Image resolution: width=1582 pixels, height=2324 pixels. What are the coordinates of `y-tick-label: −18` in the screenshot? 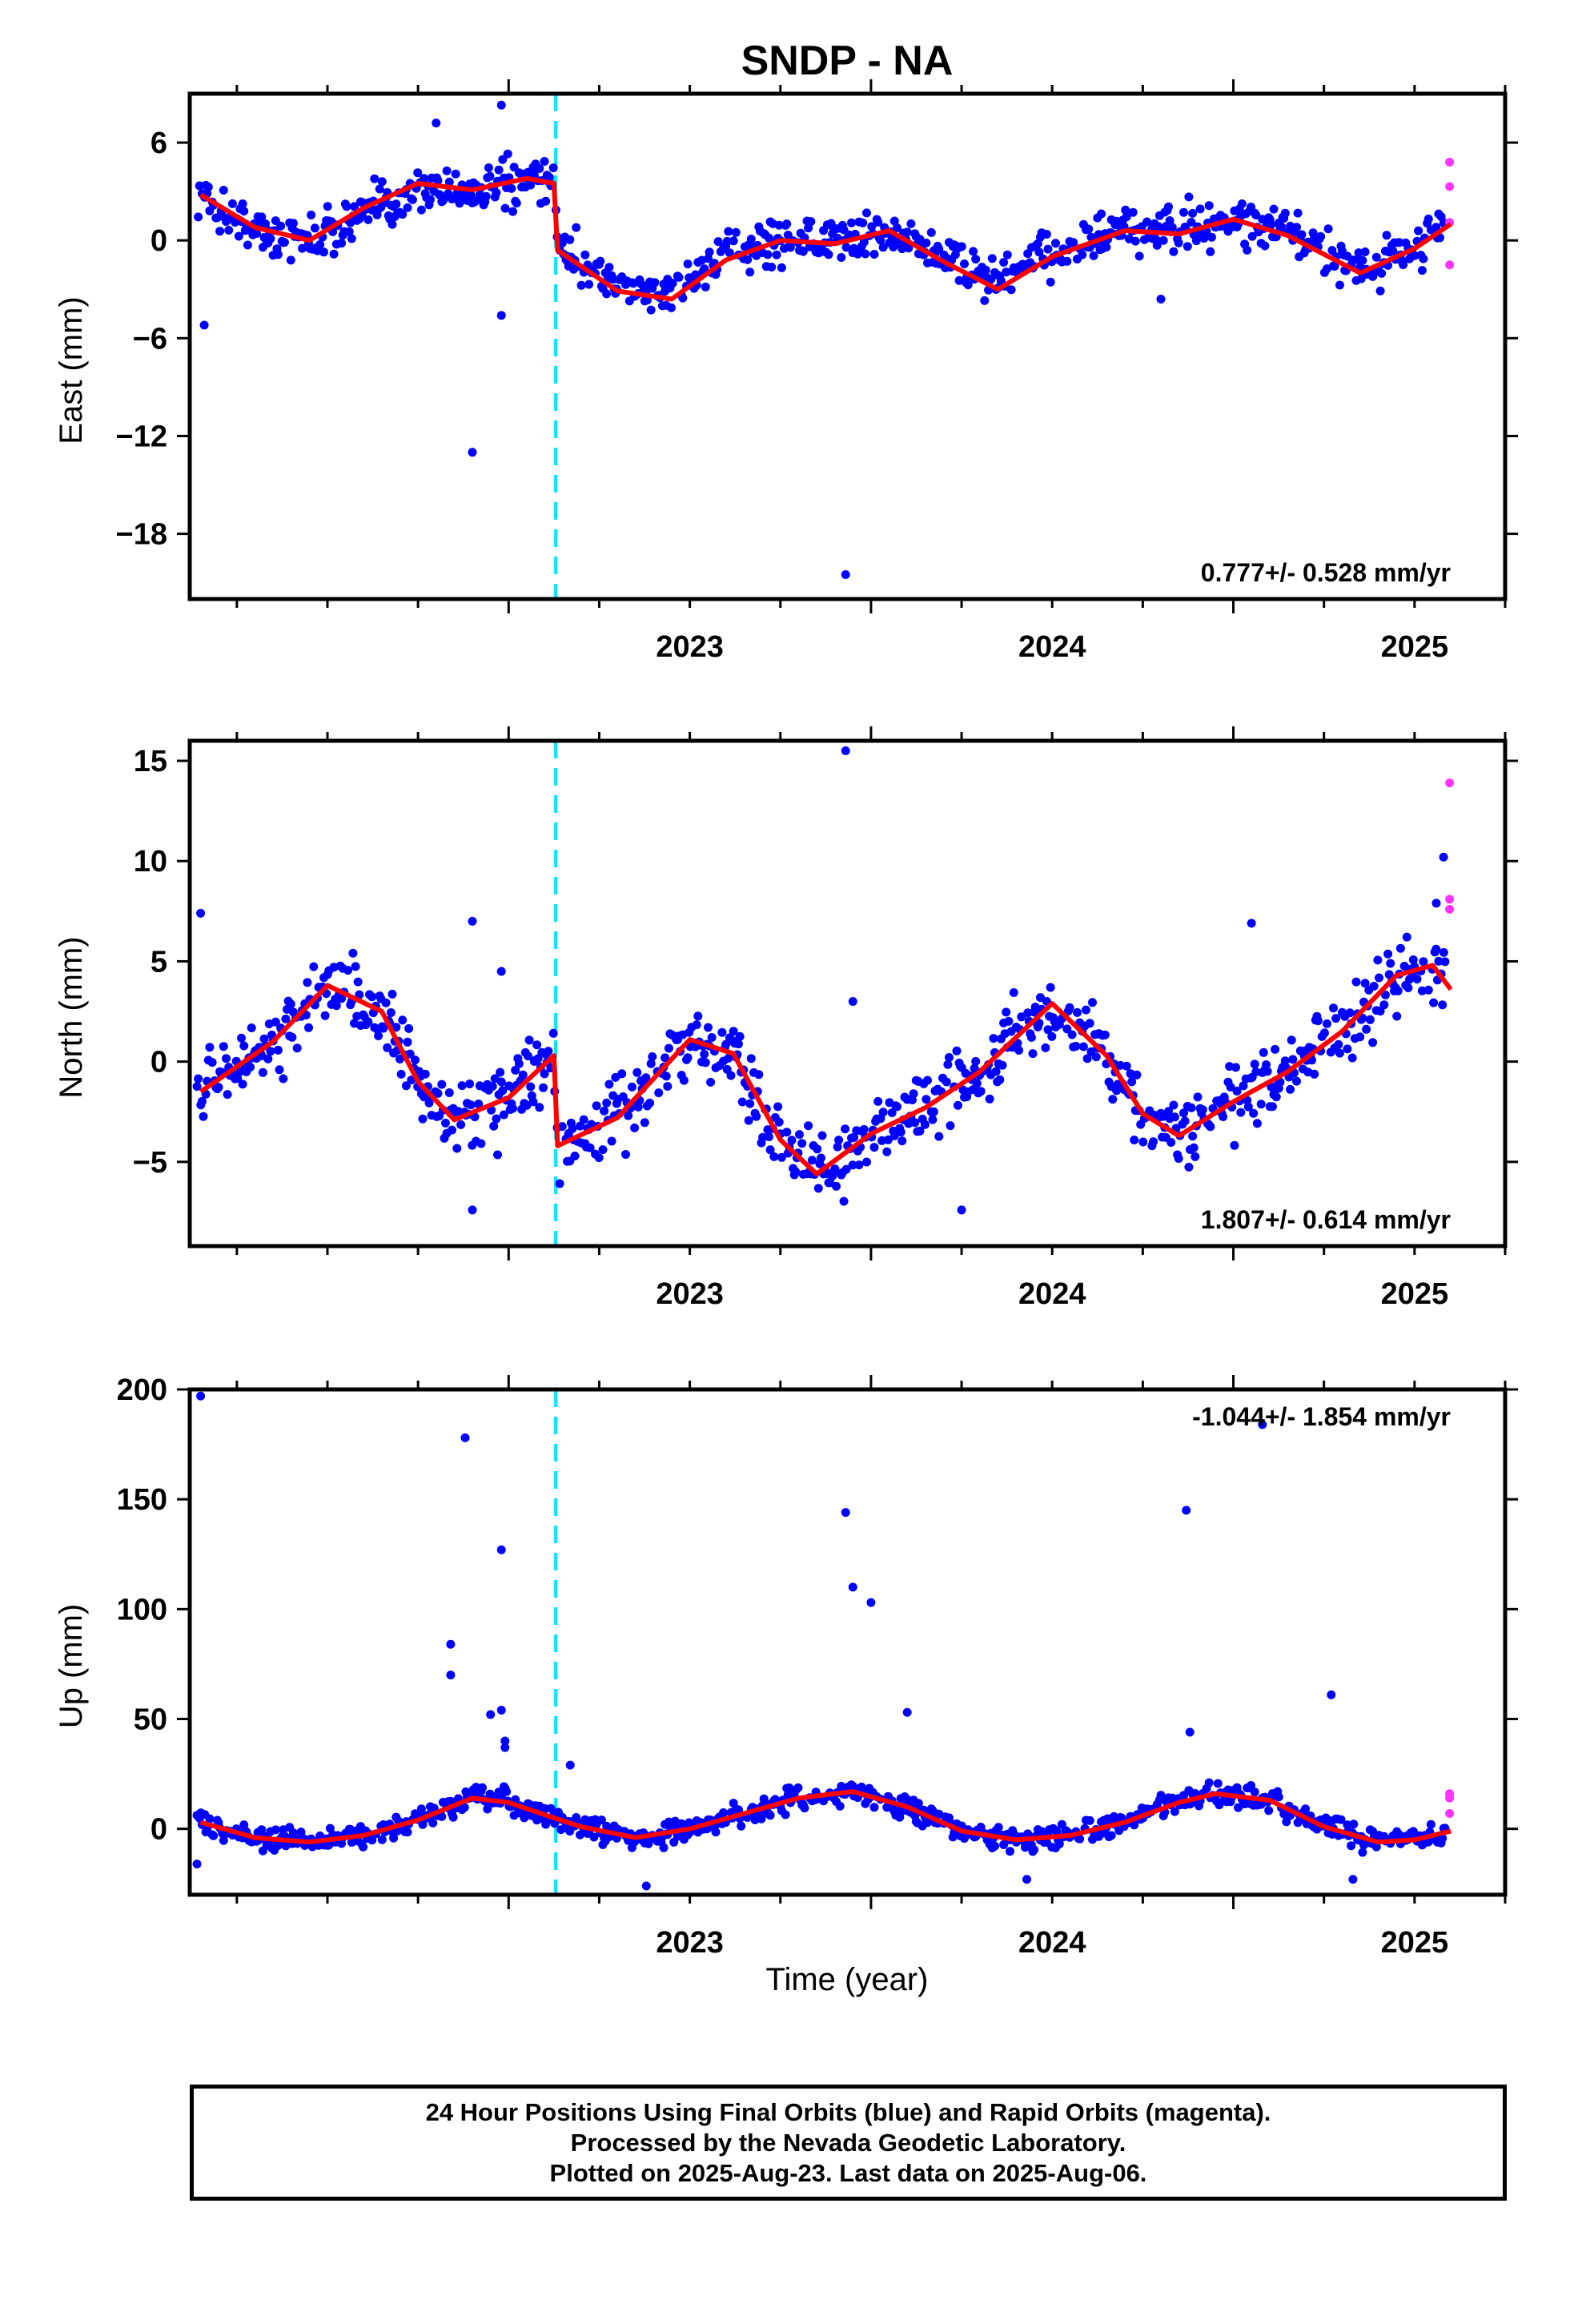 It's located at (141, 535).